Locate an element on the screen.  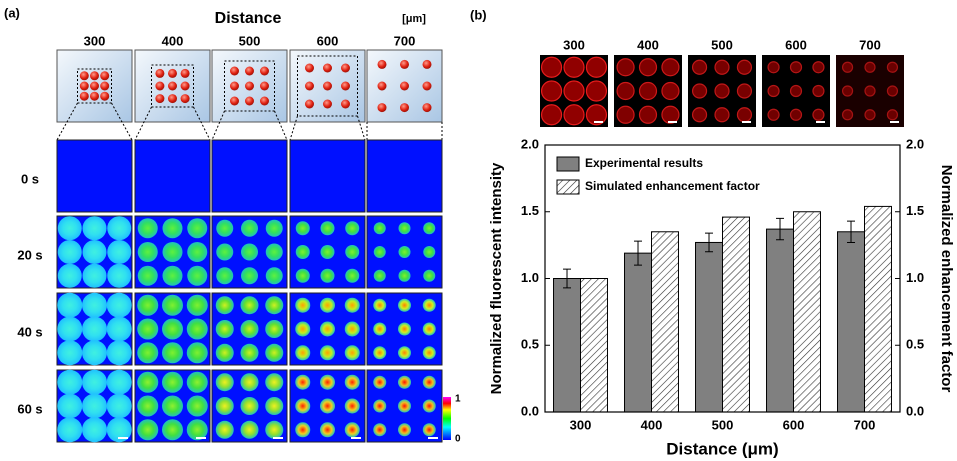
x-tick-label: 400 is located at coordinates (652, 424).